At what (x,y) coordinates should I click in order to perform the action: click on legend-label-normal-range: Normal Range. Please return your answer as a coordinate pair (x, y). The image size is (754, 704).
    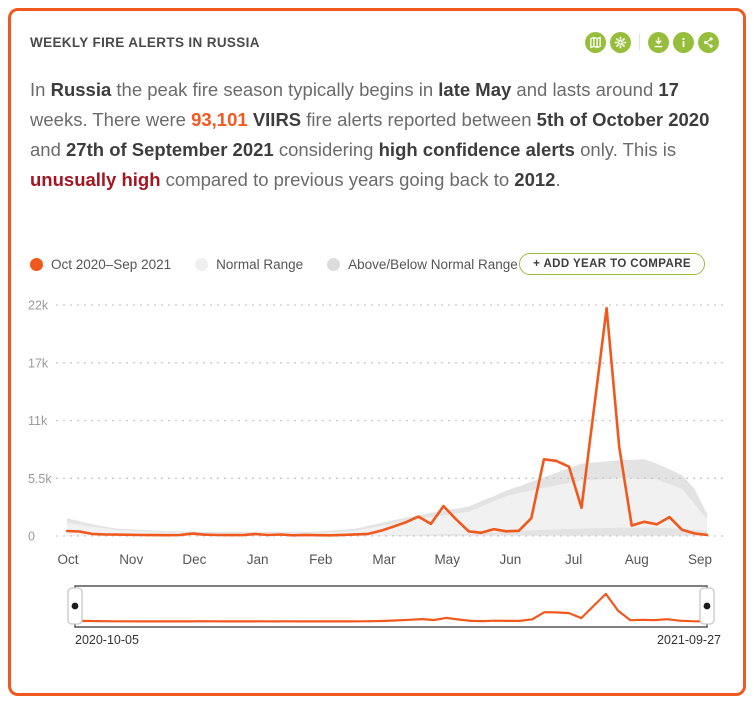
    Looking at the image, I should click on (260, 264).